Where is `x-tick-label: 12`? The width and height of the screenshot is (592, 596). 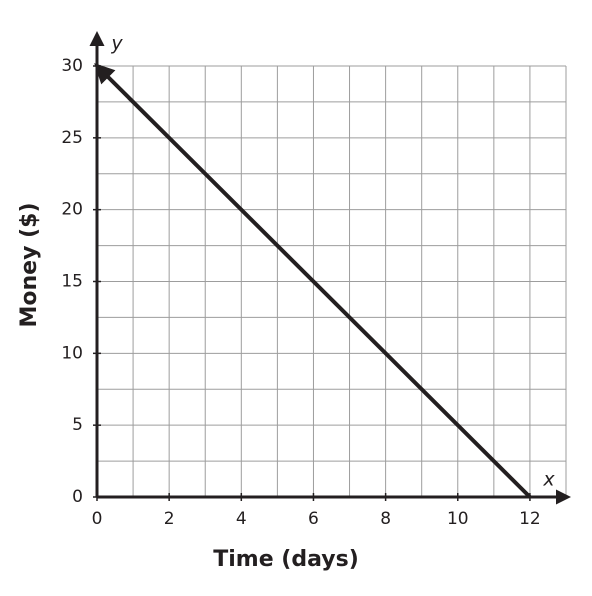
x-tick-label: 12 is located at coordinates (530, 519).